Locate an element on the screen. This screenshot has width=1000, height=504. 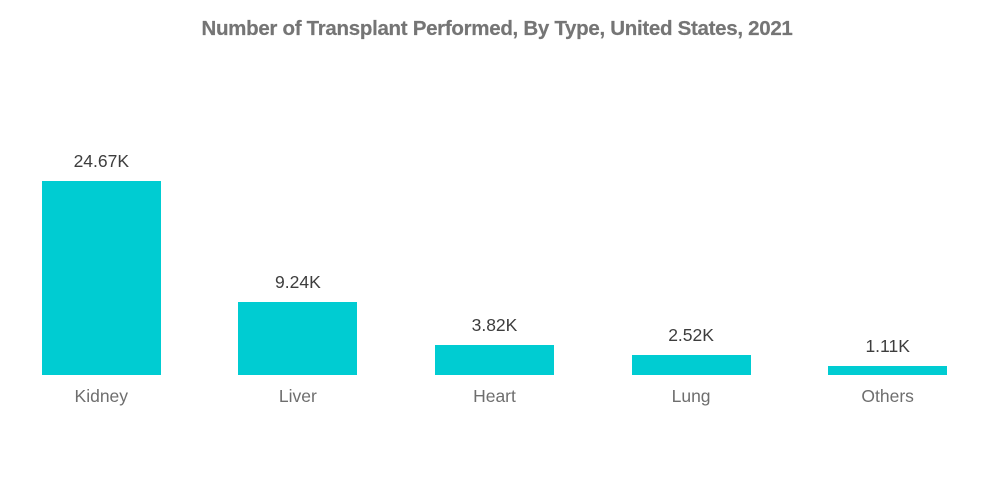
bar-heart is located at coordinates (494, 360).